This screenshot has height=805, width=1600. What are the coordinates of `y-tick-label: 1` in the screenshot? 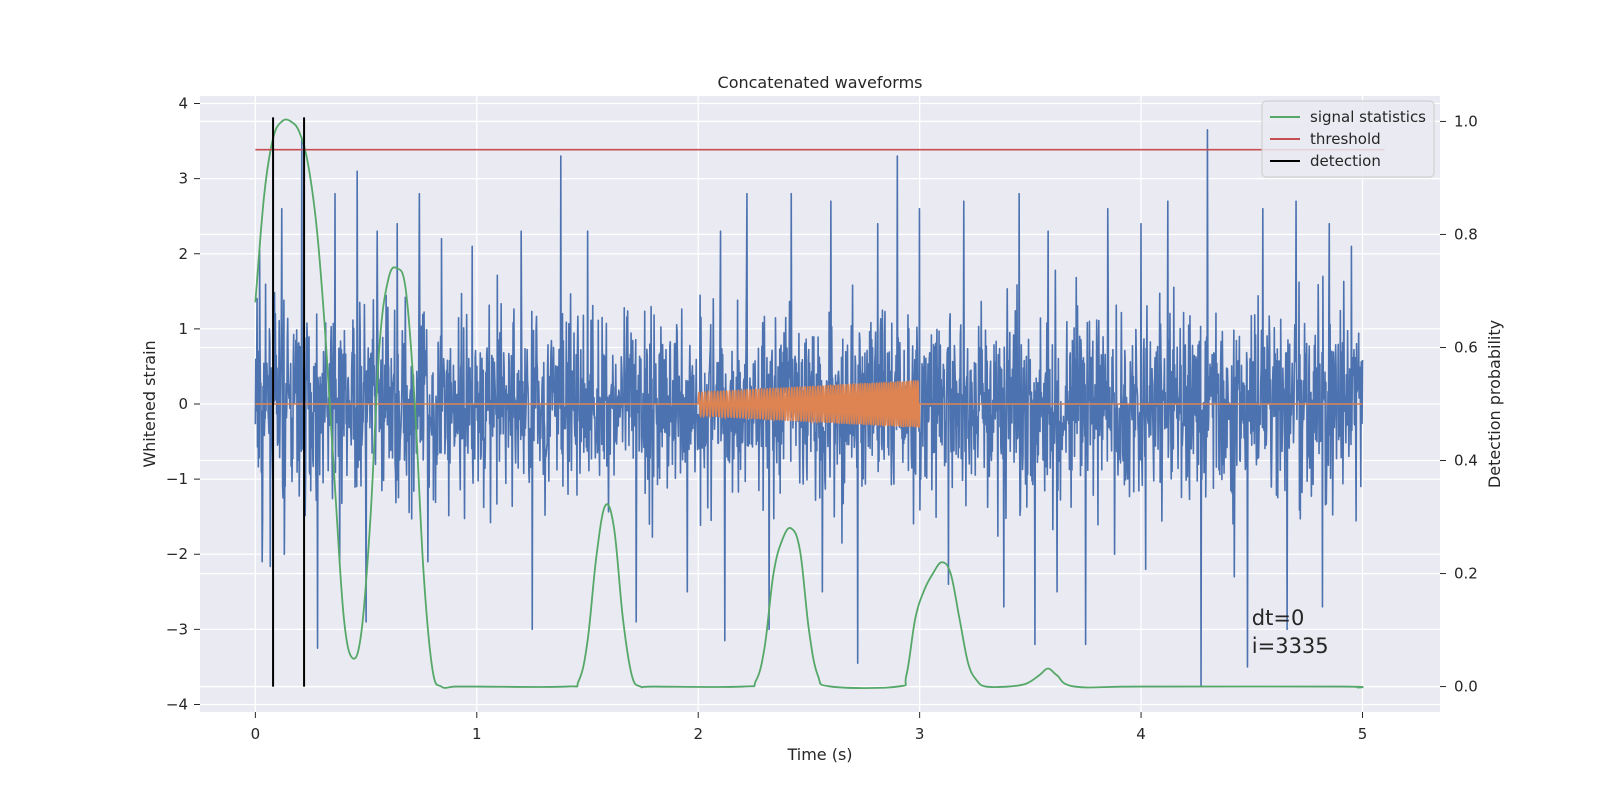 It's located at (183, 329).